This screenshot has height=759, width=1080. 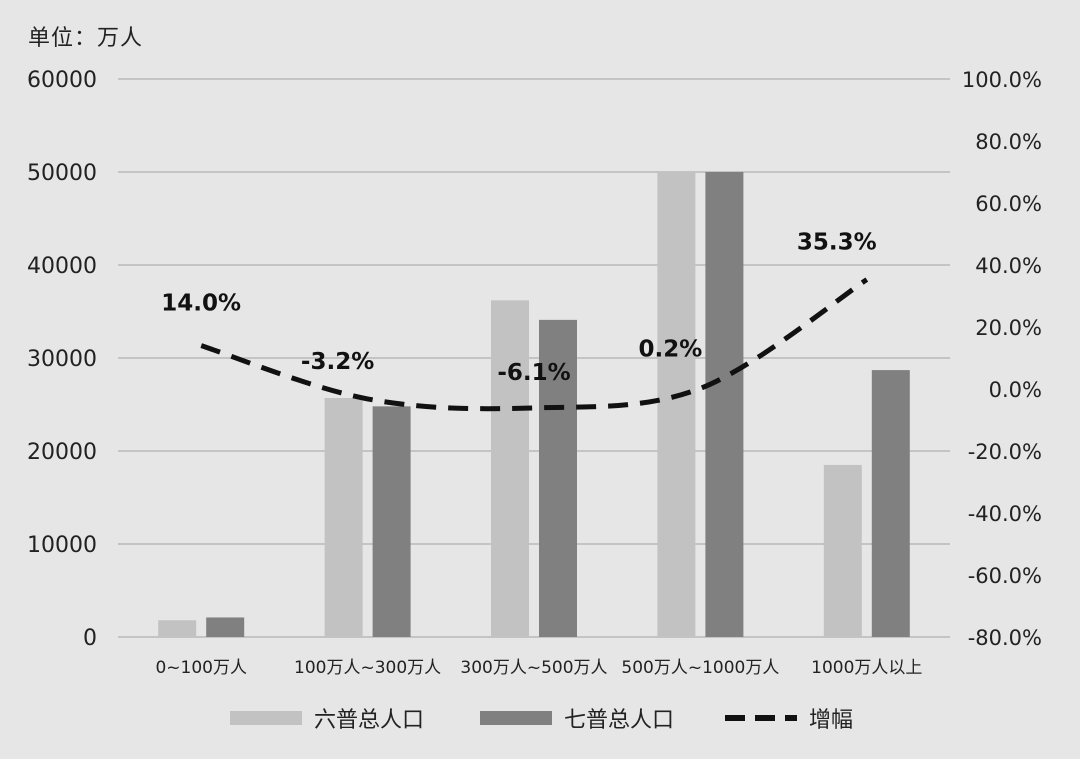 What do you see at coordinates (1008, 142) in the screenshot?
I see `y-right-tick-label: 80.0%` at bounding box center [1008, 142].